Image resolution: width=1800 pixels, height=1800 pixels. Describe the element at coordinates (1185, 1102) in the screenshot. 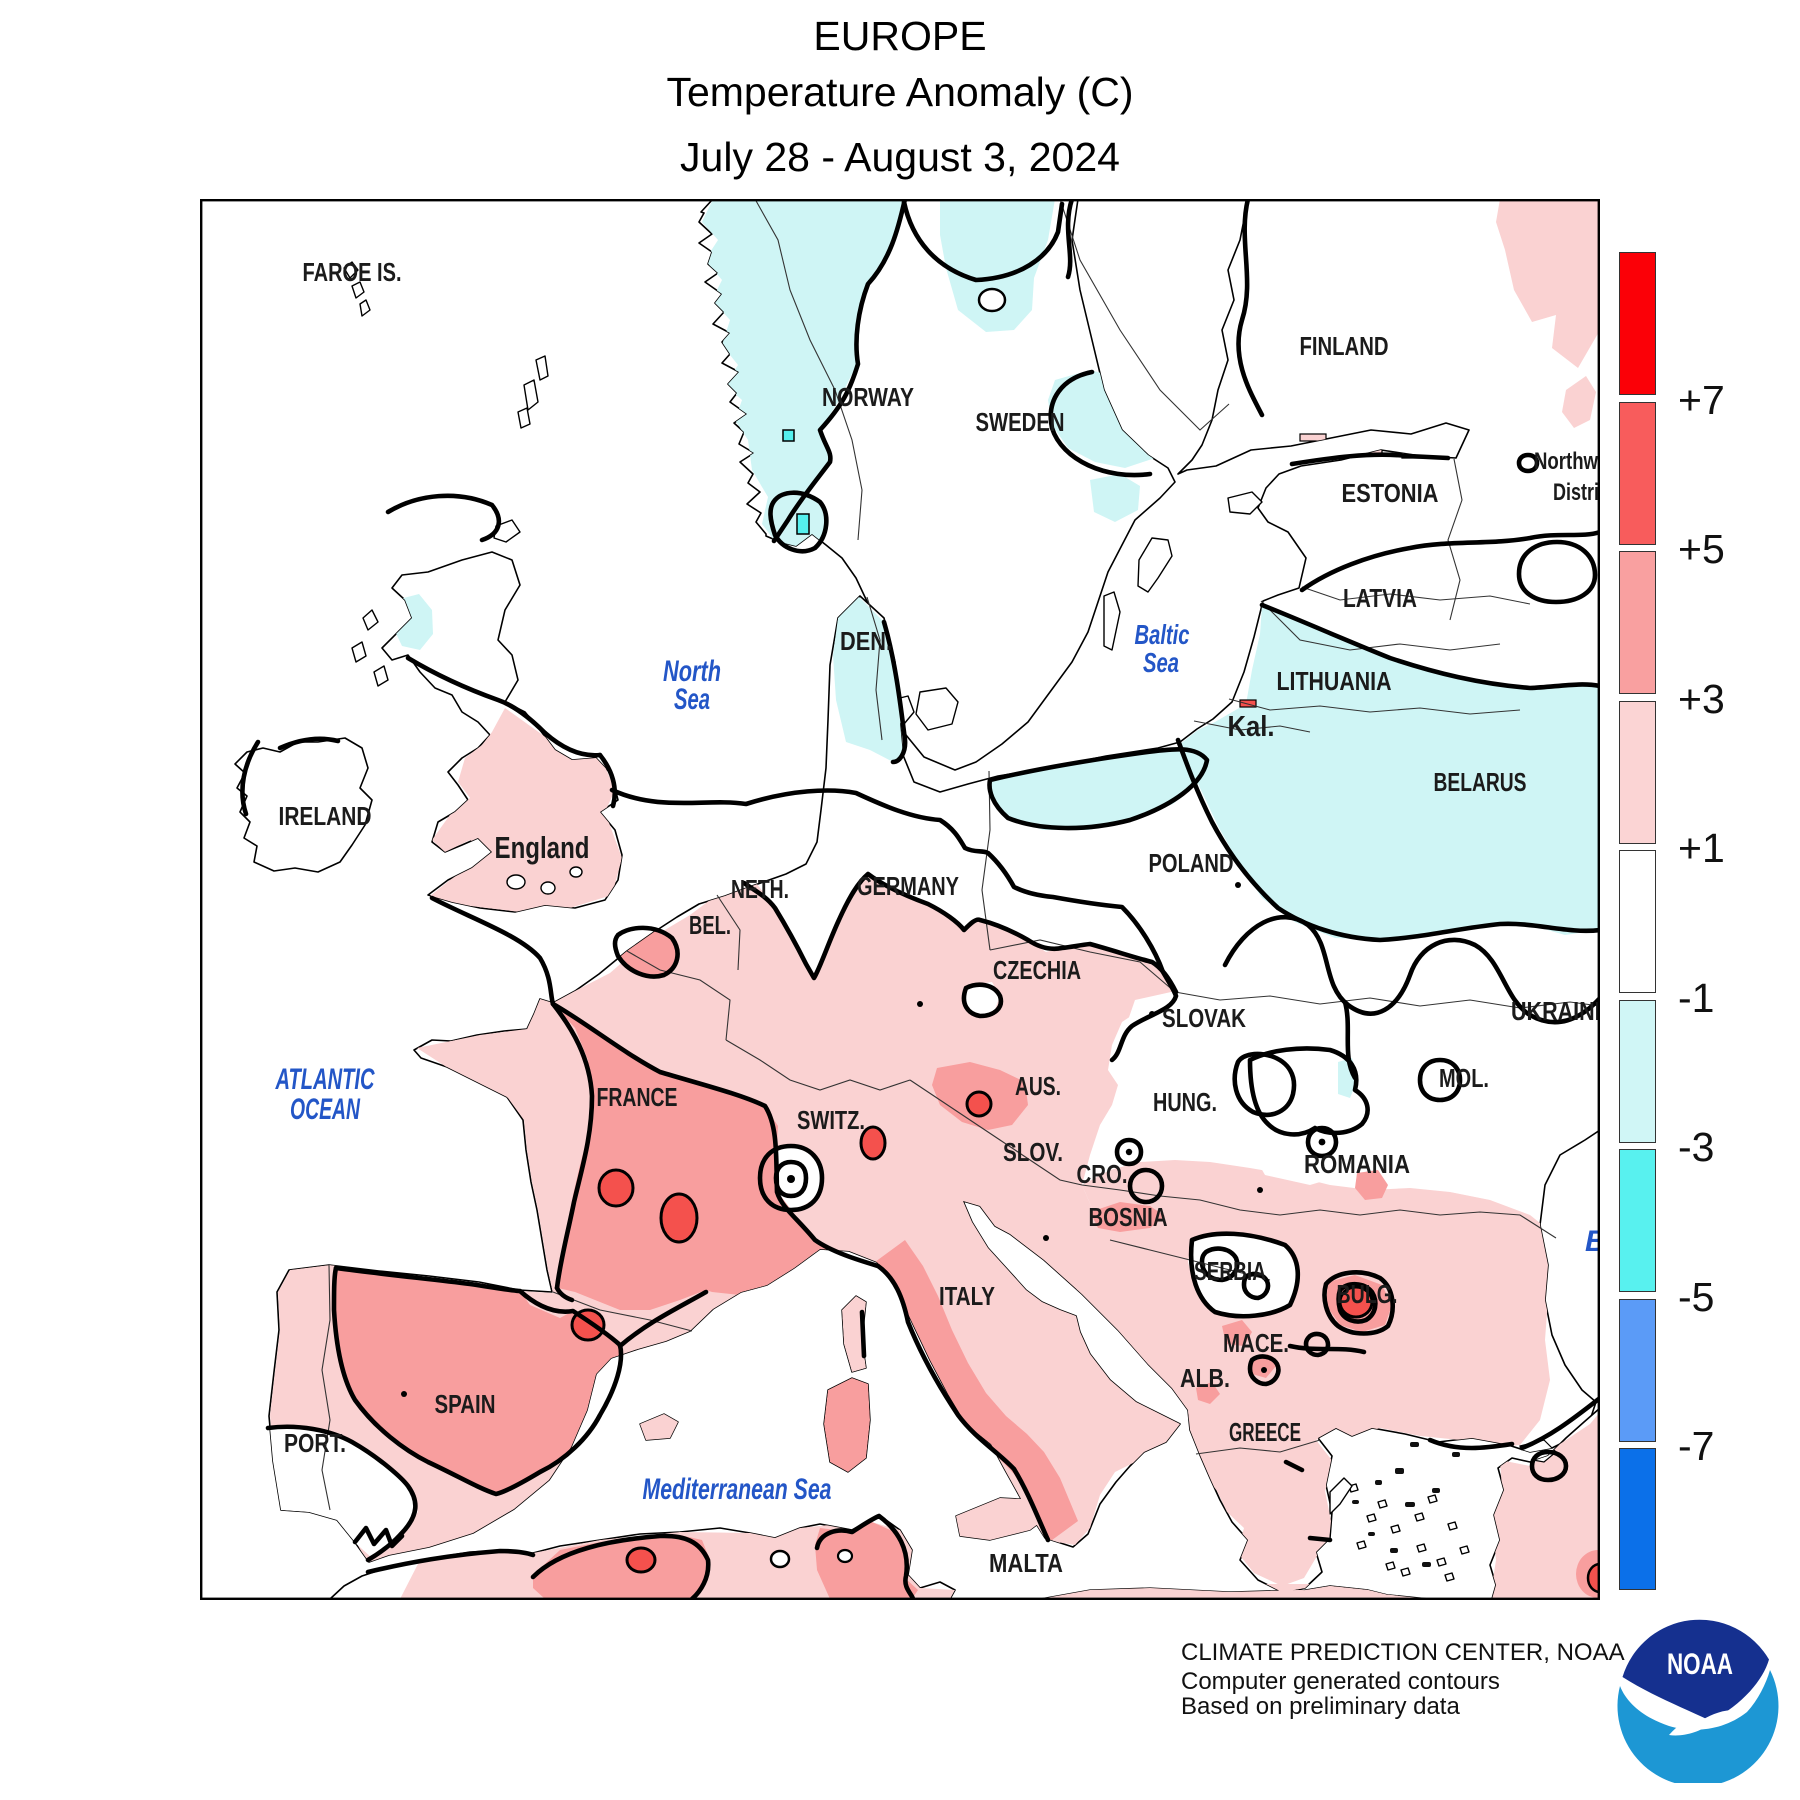

I see `svg-text: HUNG.` at that location.